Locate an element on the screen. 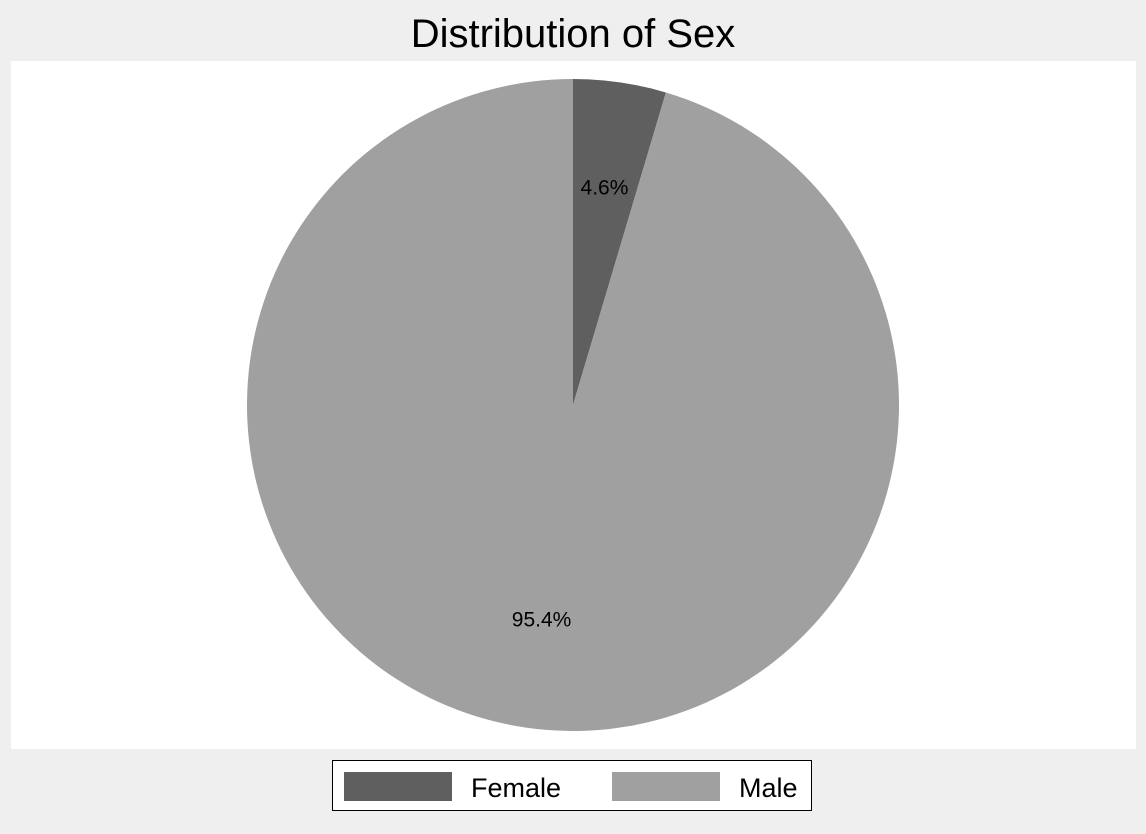  chart-title: Distribution of Sex is located at coordinates (573, 34).